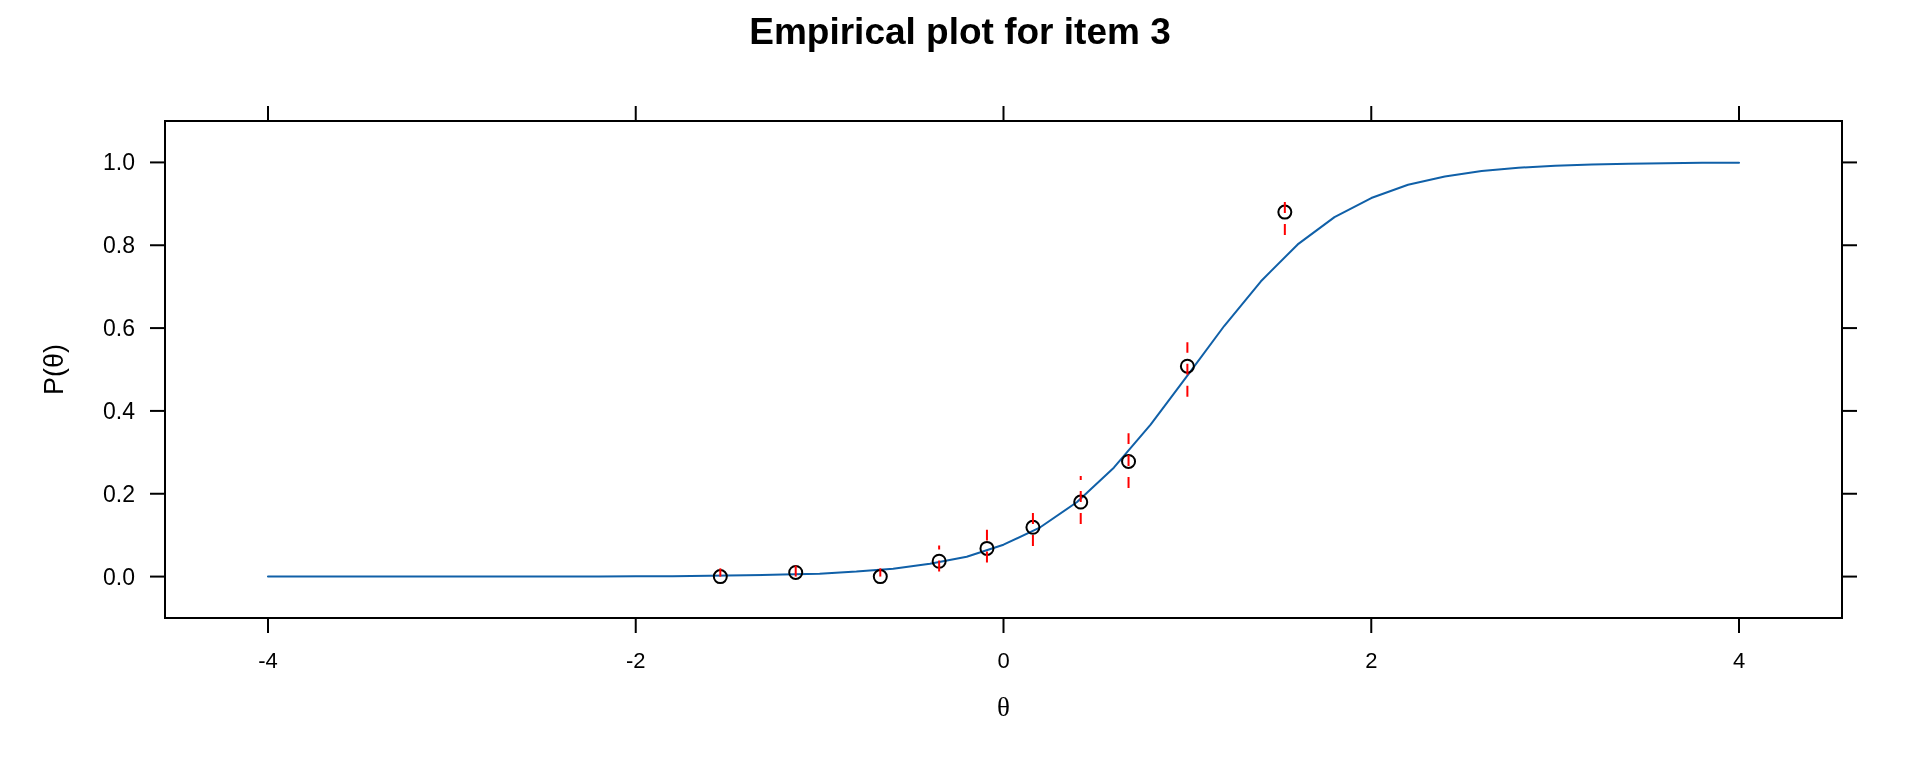 The image size is (1920, 768). What do you see at coordinates (1739, 660) in the screenshot?
I see `x-tick-label: 4` at bounding box center [1739, 660].